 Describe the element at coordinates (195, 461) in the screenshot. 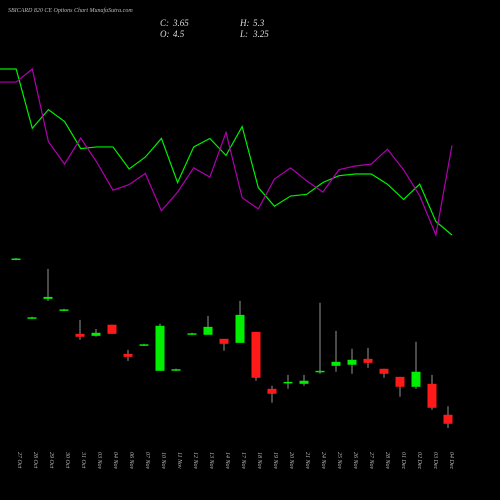

I see `x-tick-label: 12 Nov` at that location.